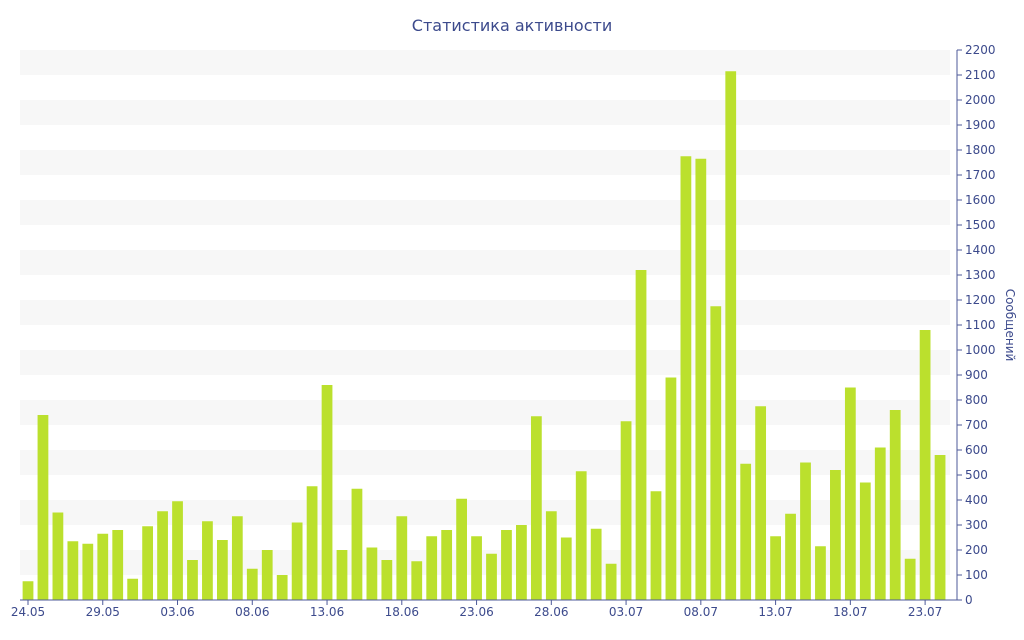 Image resolution: width=1024 pixels, height=640 pixels. I want to click on y-tick-label: 1600, so click(980, 200).